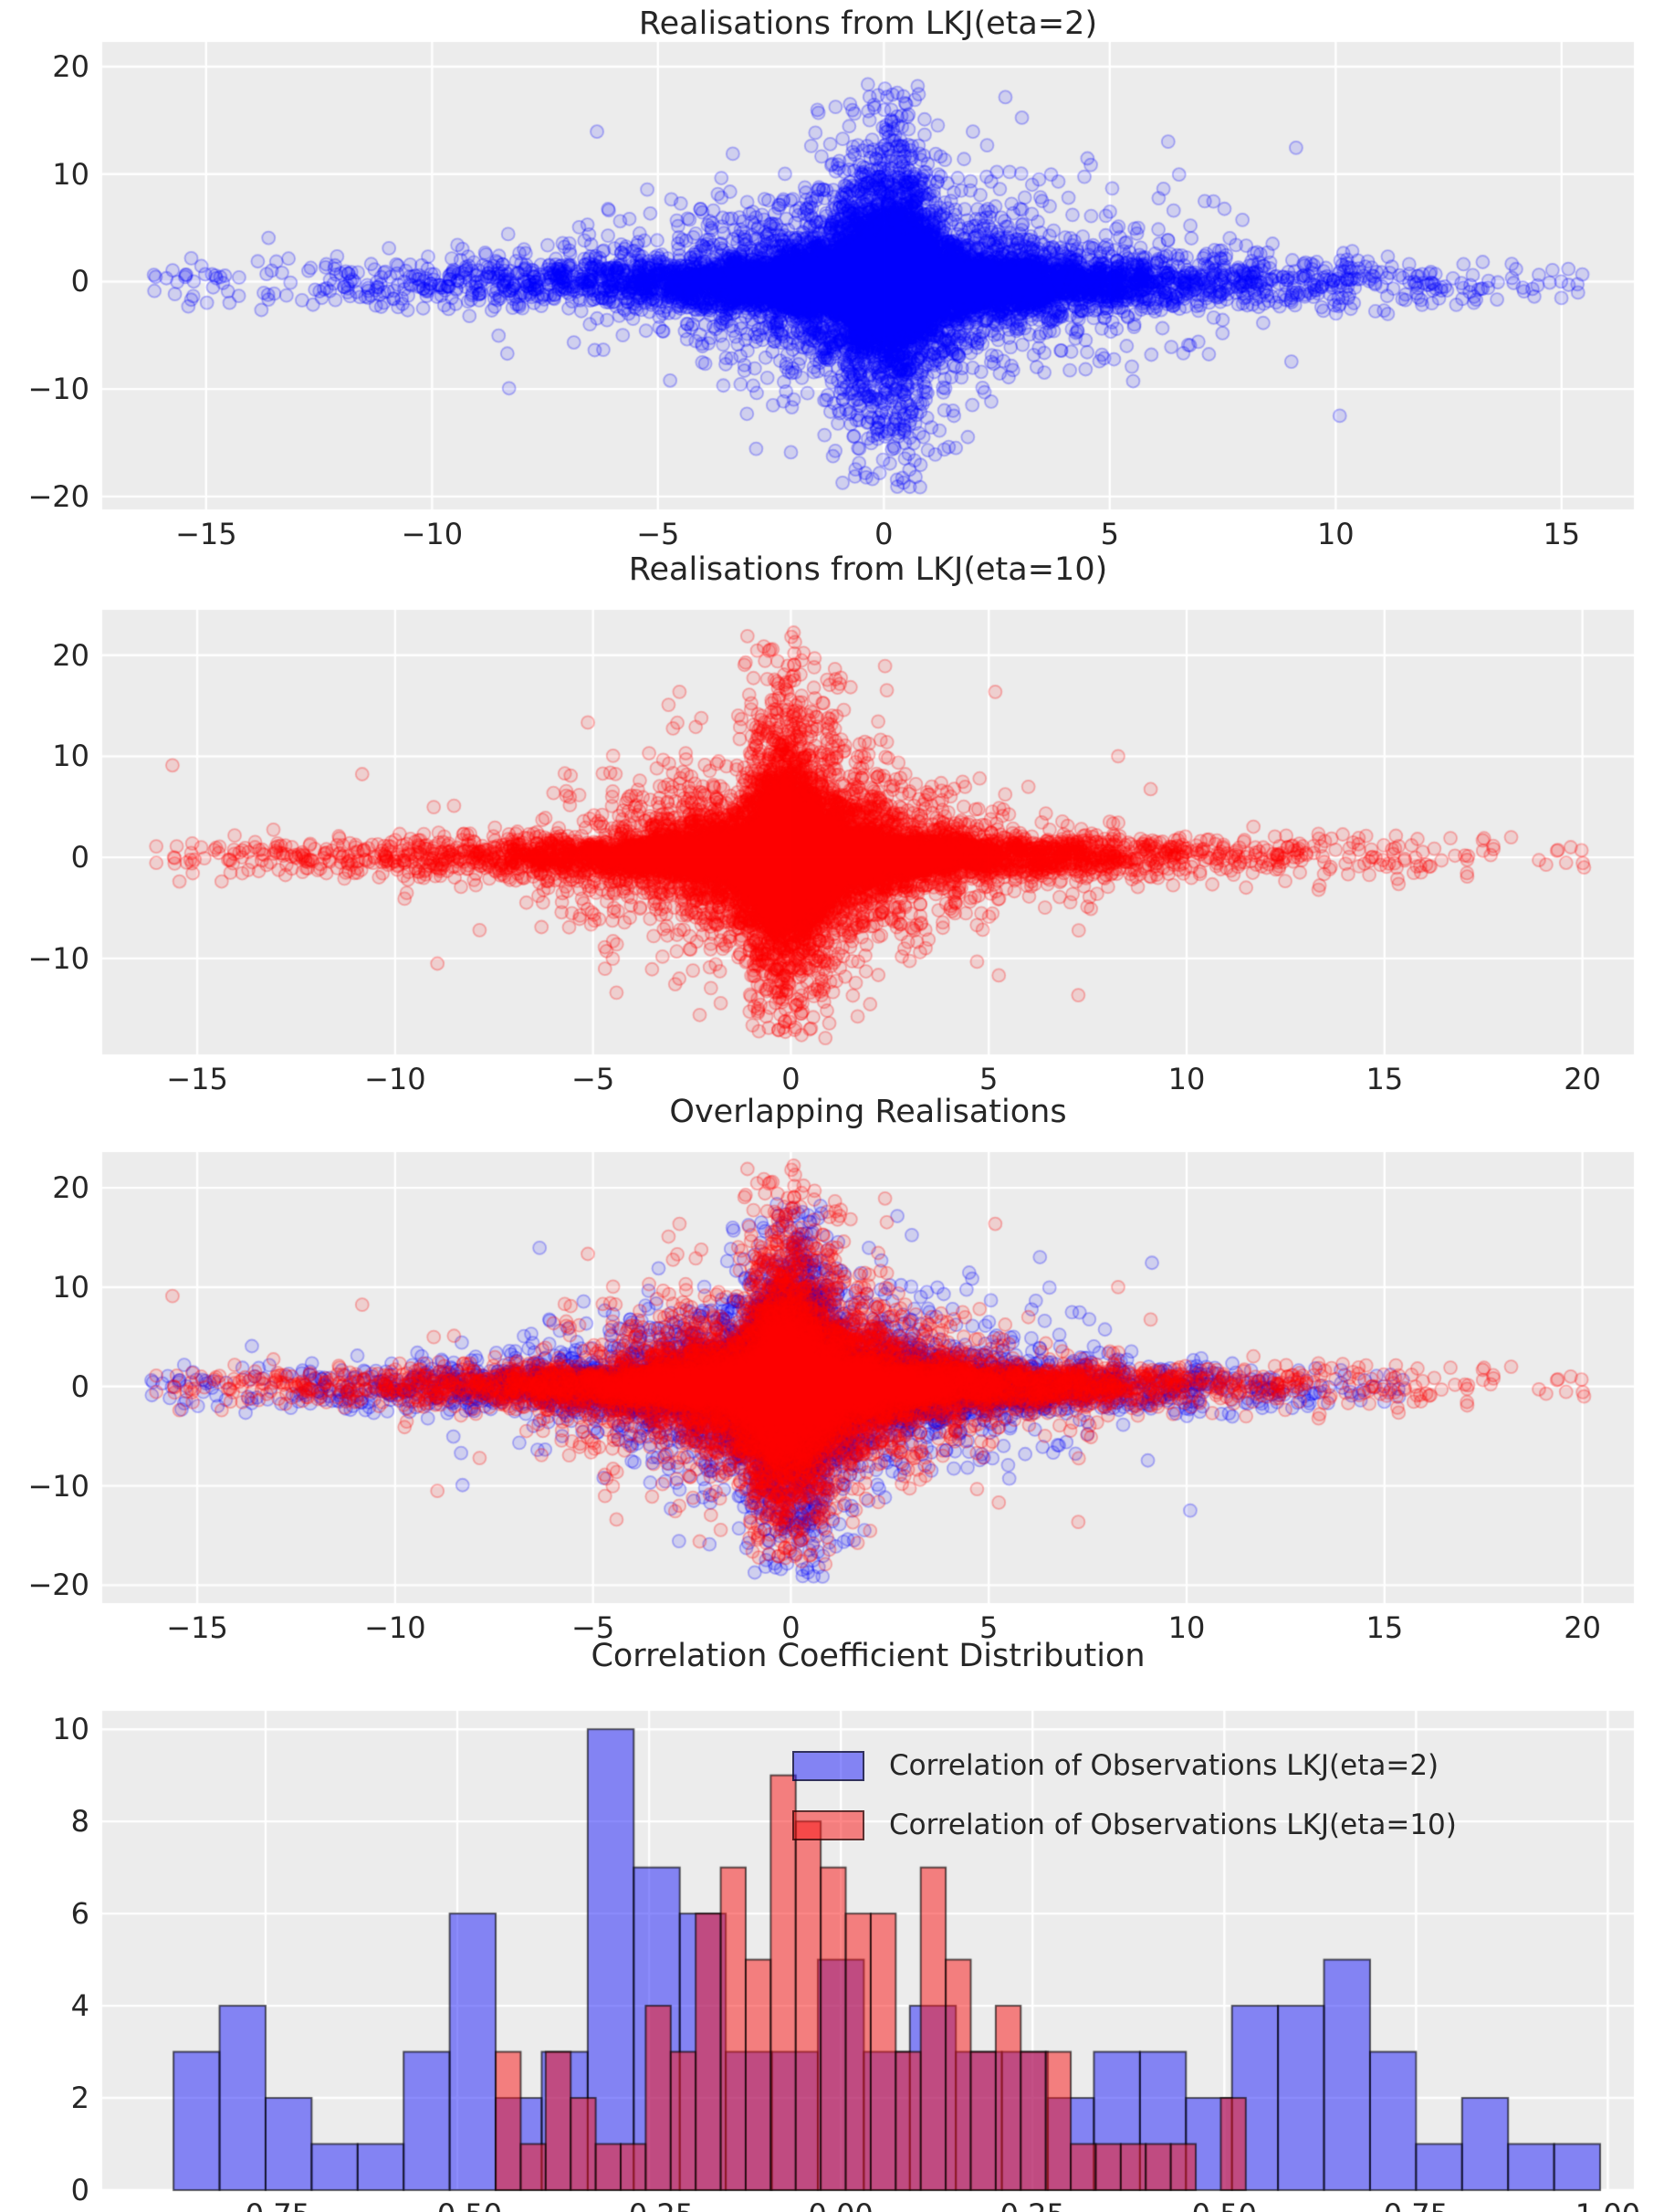 This screenshot has width=1664, height=2212. I want to click on x-tick-label: −0.25, so click(649, 2204).